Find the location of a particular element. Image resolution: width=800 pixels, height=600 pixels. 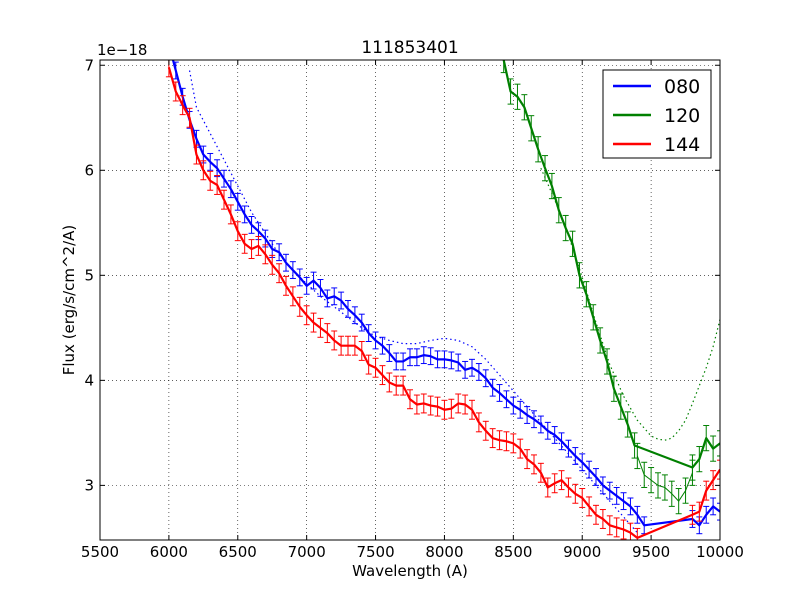

chart-title: 111853401 is located at coordinates (409, 48).